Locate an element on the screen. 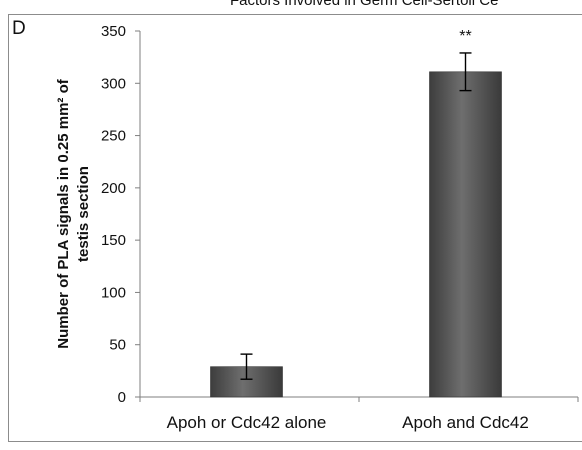  y-axis-title-line: testis section is located at coordinates (83, 214).